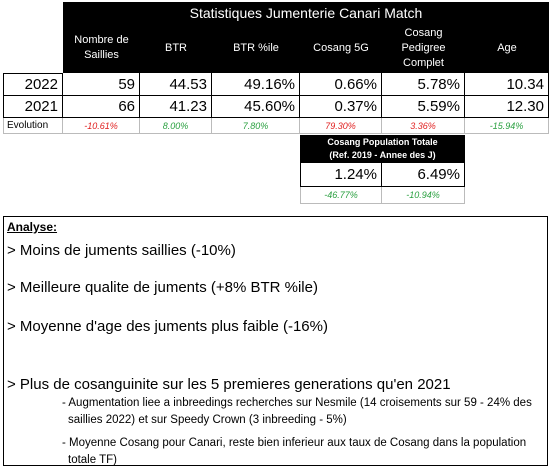 The width and height of the screenshot is (551, 469). I want to click on evolution-cell: 7.80%, so click(256, 126).